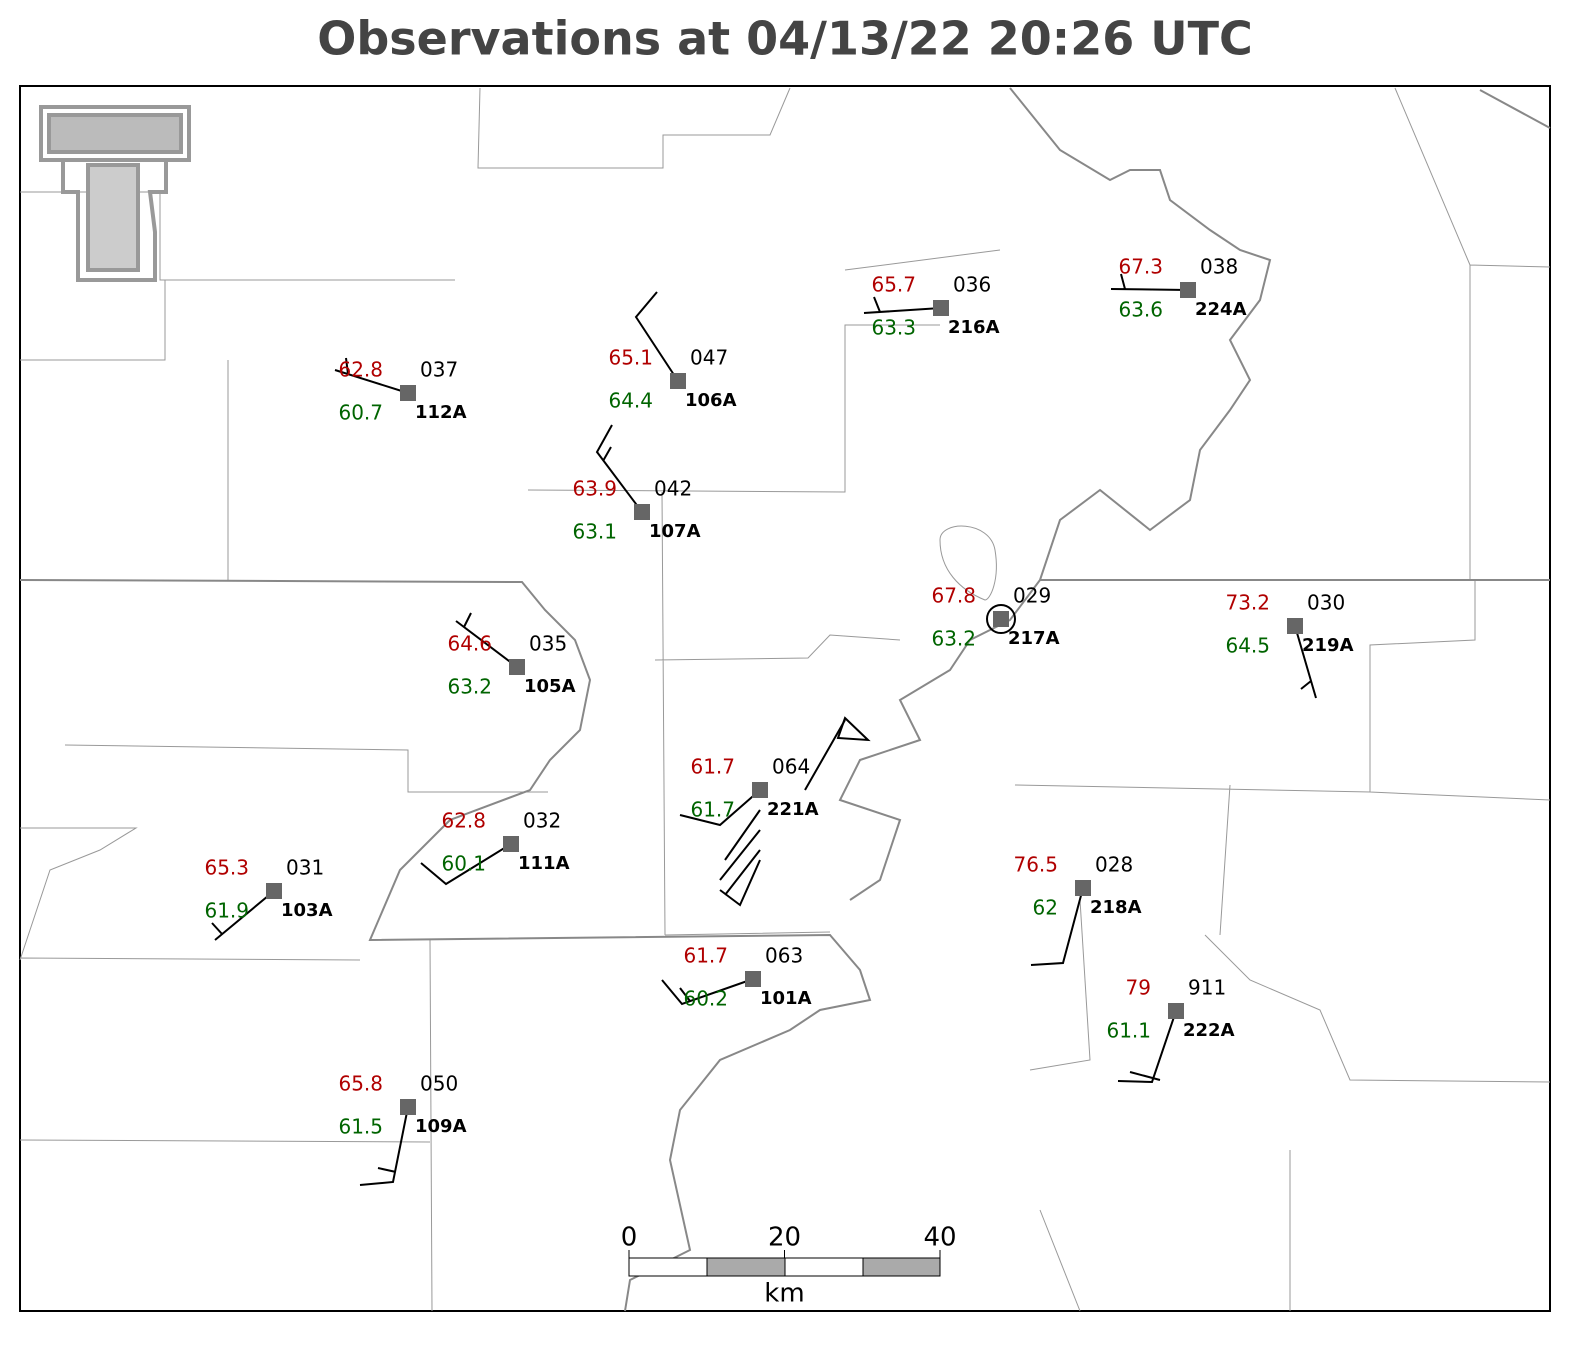 This screenshot has height=1353, width=1589. Describe the element at coordinates (1035, 865) in the screenshot. I see `temperature: 76.5` at that location.